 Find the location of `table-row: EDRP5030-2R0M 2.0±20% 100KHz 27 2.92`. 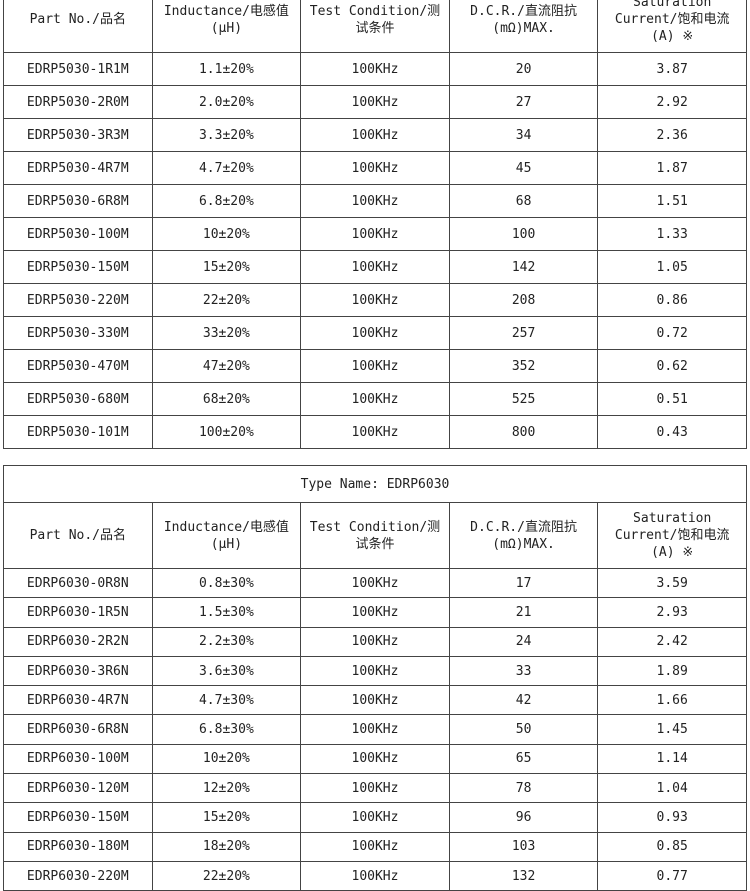

table-row: EDRP5030-2R0M 2.0±20% 100KHz 27 2.92 is located at coordinates (375, 102).